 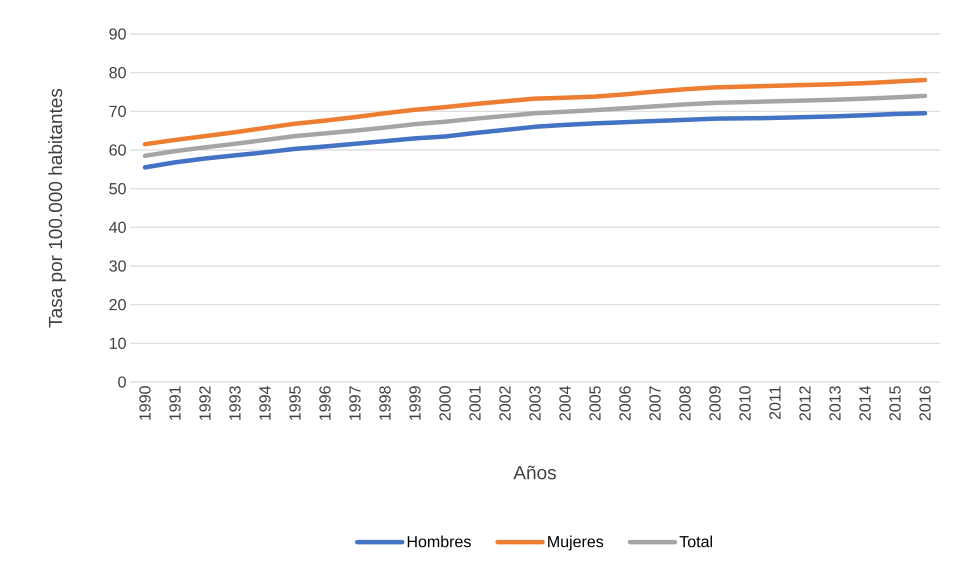 I want to click on x-tick-label: 2016, so click(x=925, y=403).